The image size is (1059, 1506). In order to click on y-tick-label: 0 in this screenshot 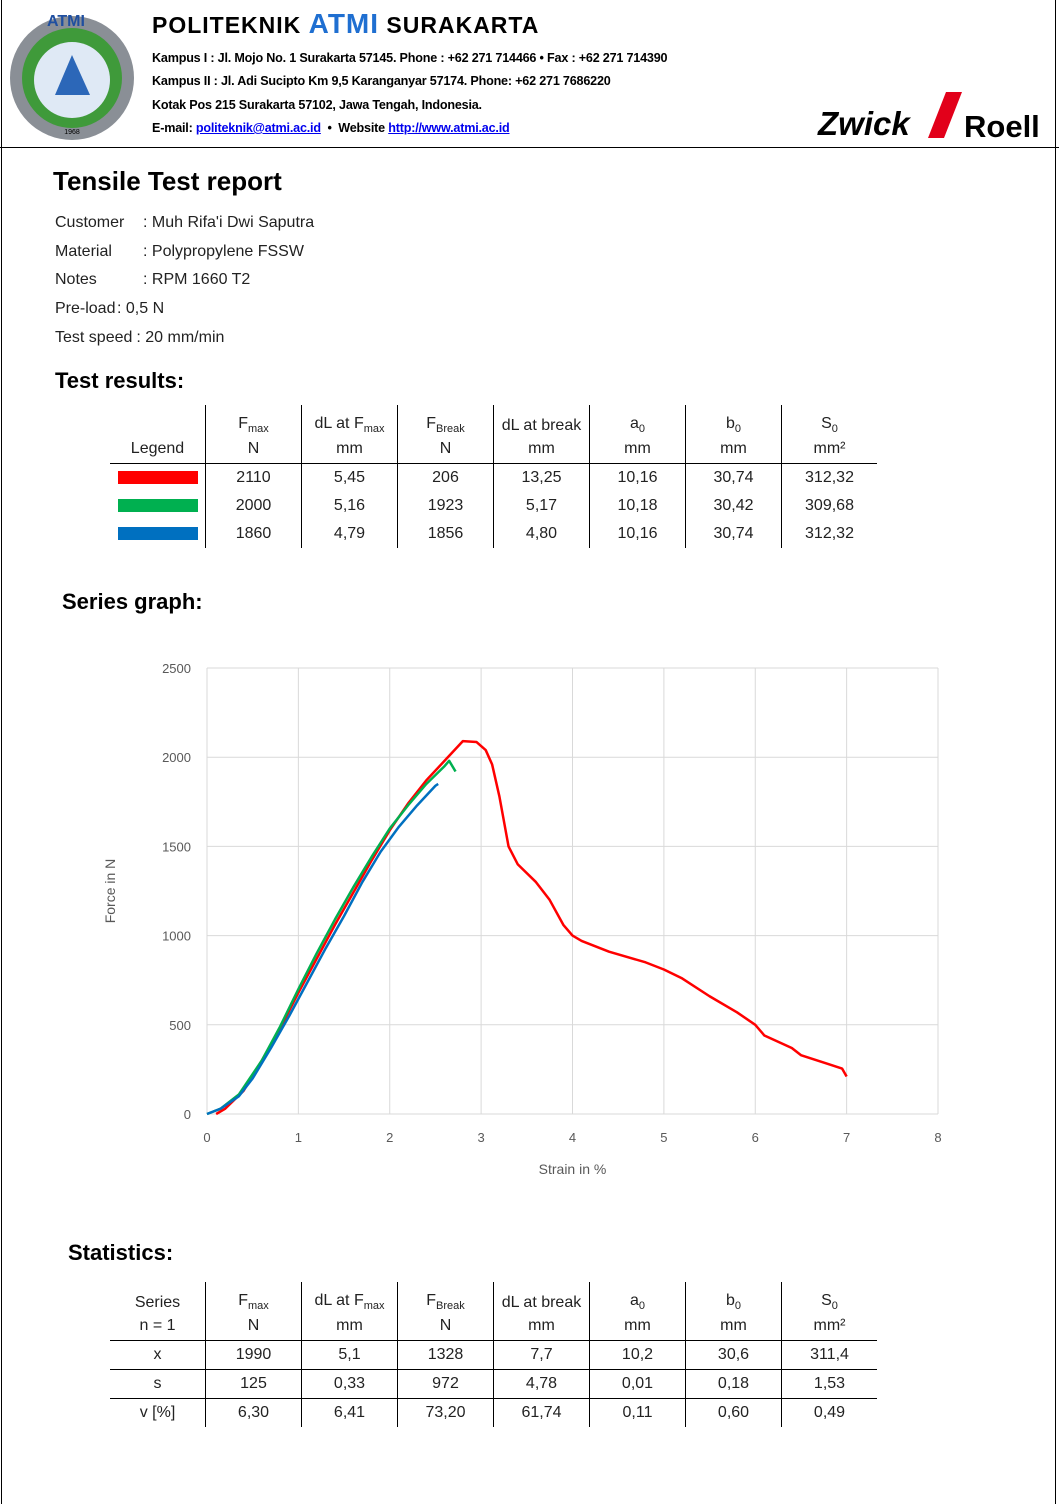, I will do `click(187, 1114)`.